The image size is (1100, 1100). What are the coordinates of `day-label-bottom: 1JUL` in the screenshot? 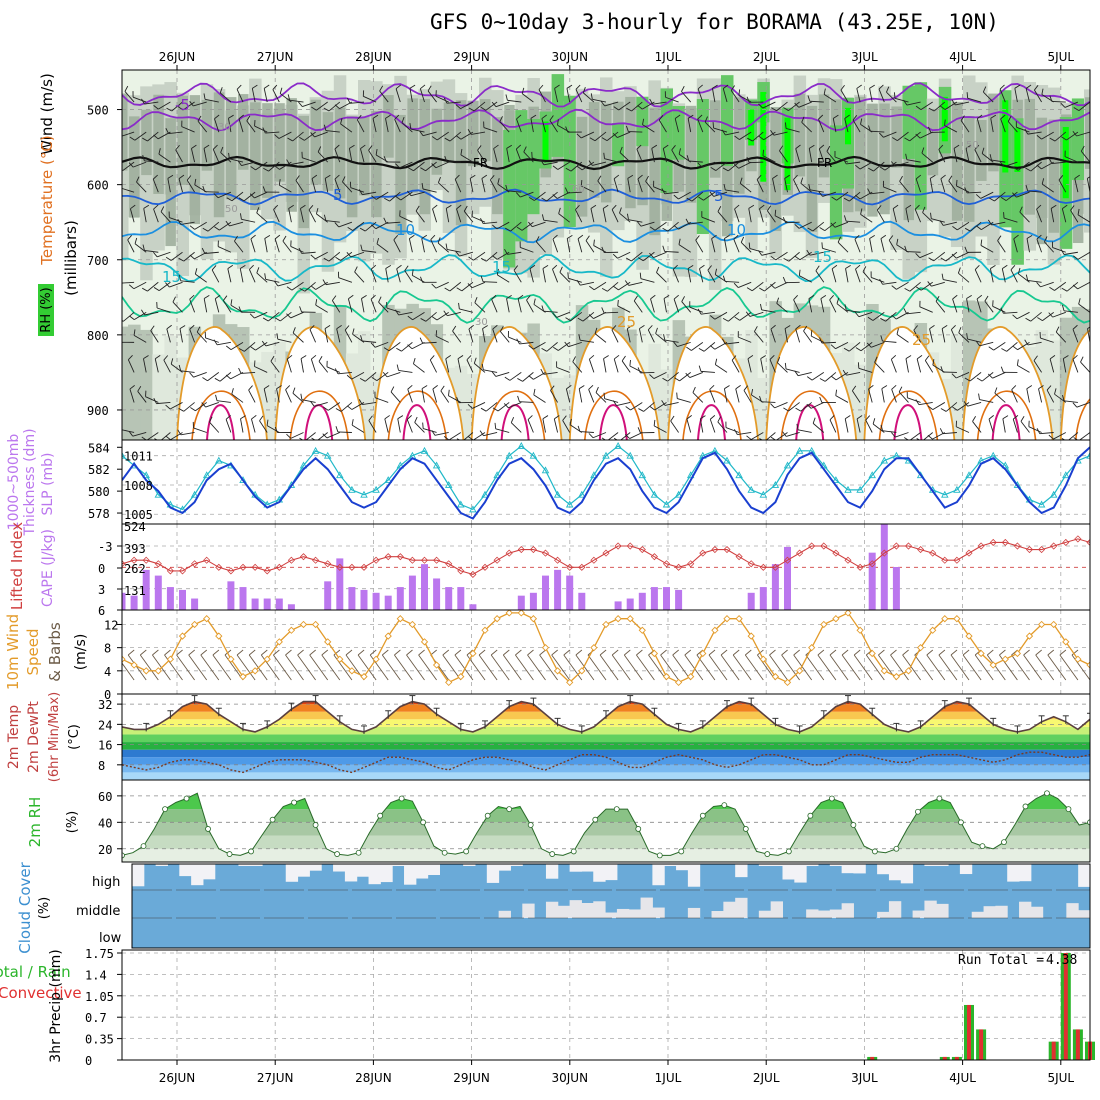 It's located at (668, 1078).